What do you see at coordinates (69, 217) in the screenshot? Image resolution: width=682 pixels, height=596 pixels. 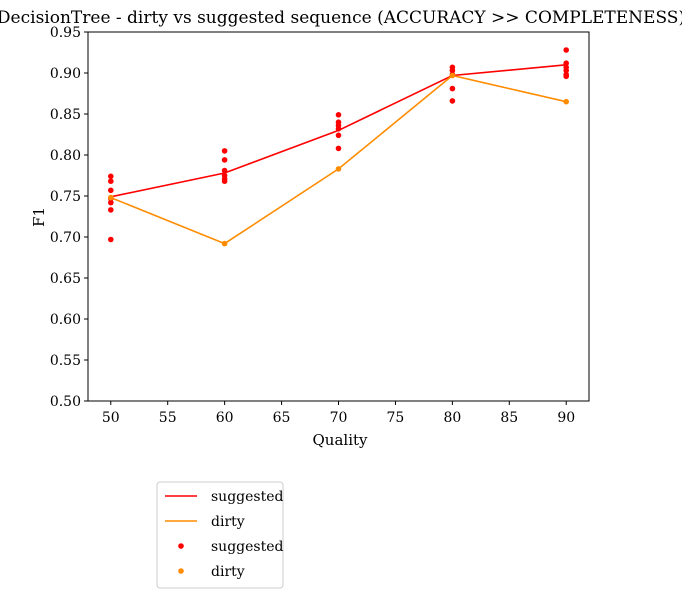 I see `y-axis-ticks: 0.50 0.55 0.60 0.65 0.70 0.75 0.80 0.85 0.90 0.95` at bounding box center [69, 217].